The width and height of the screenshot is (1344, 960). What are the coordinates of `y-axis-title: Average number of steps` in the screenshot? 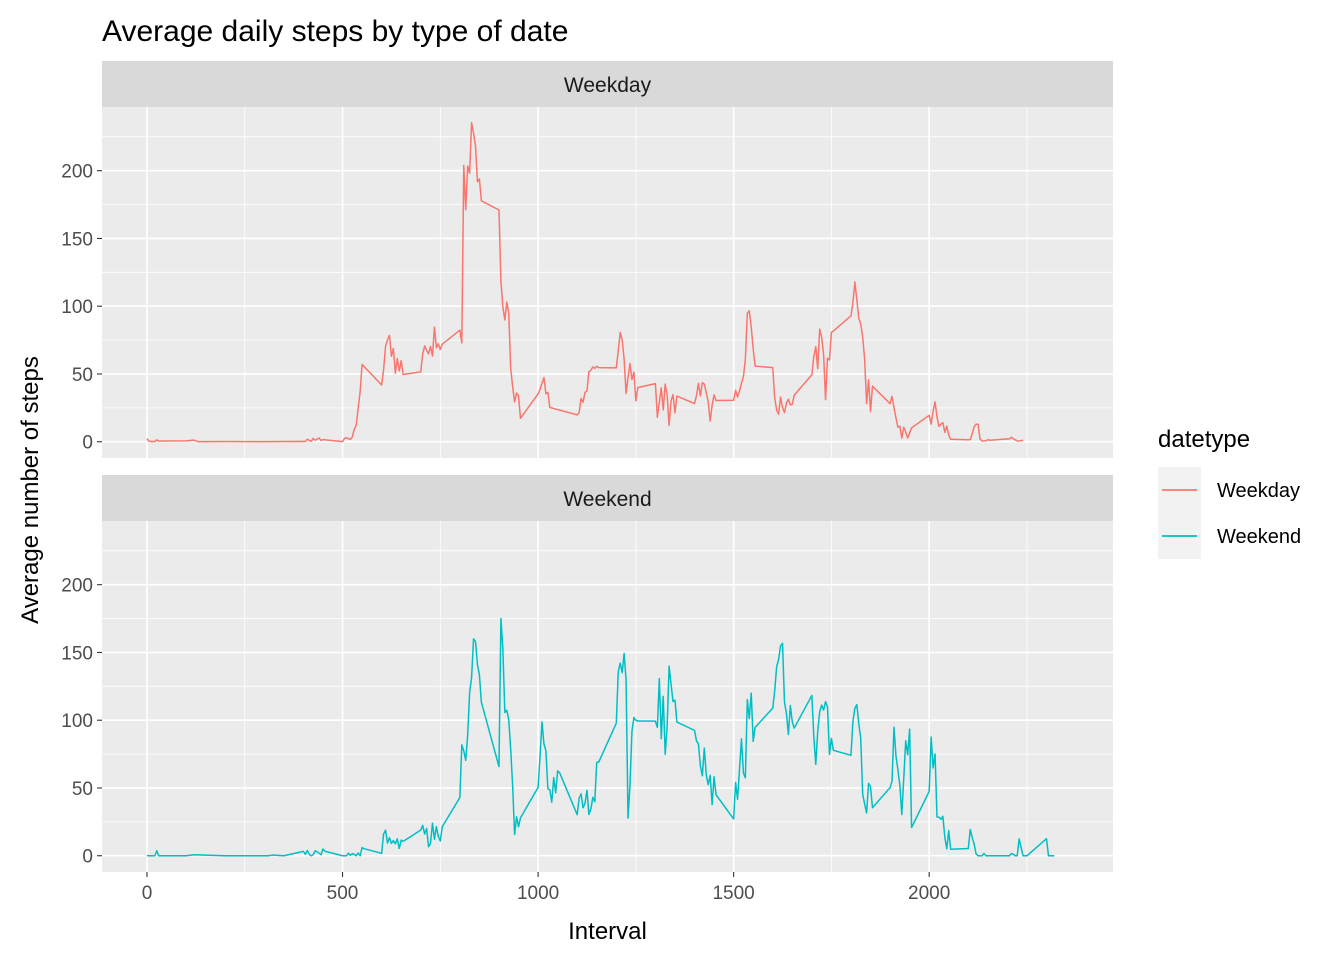 It's located at (30, 490).